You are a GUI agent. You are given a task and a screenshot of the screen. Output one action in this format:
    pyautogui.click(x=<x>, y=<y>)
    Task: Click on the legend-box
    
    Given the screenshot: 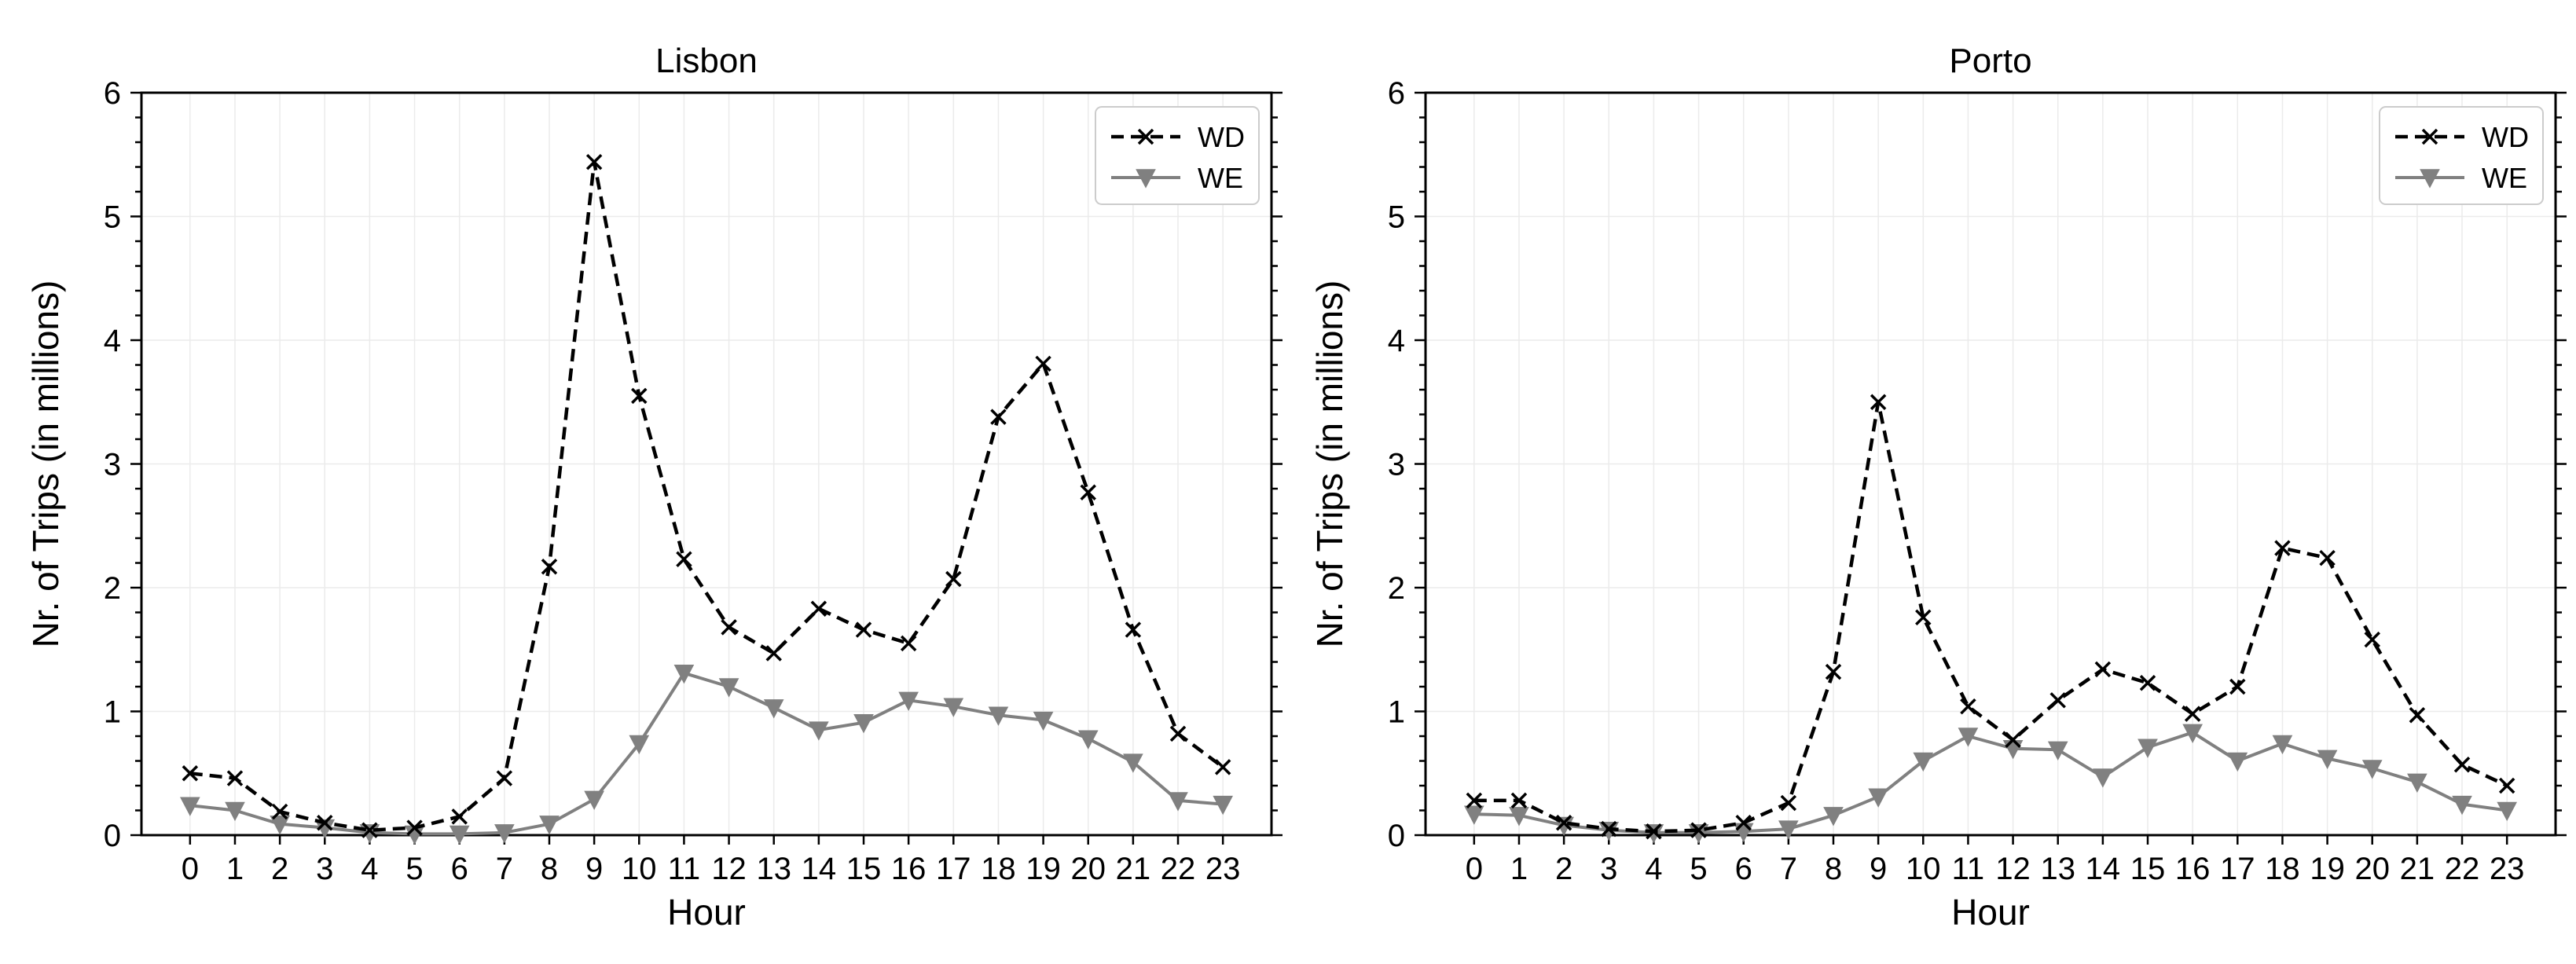 What is the action you would take?
    pyautogui.click(x=2461, y=155)
    